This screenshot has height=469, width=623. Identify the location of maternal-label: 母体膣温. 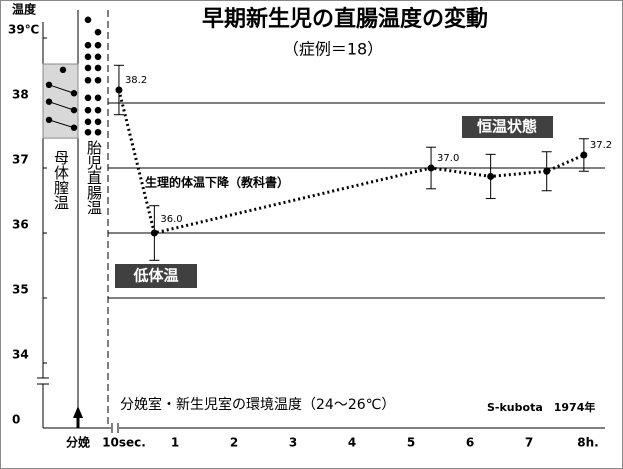
(61, 180).